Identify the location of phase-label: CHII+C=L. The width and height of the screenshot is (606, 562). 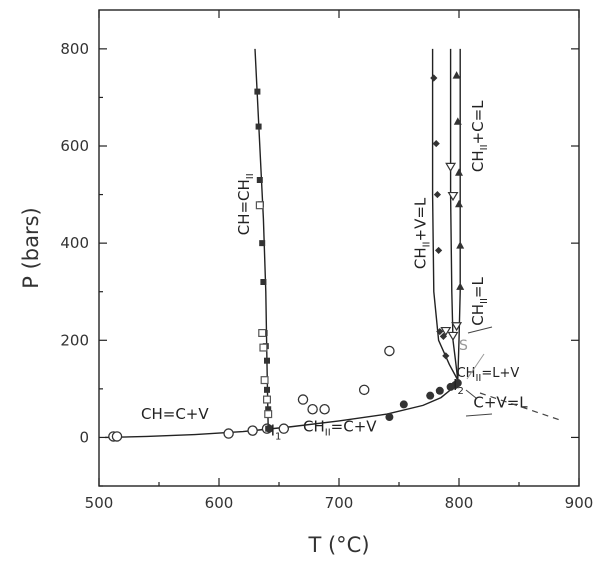
(479, 136).